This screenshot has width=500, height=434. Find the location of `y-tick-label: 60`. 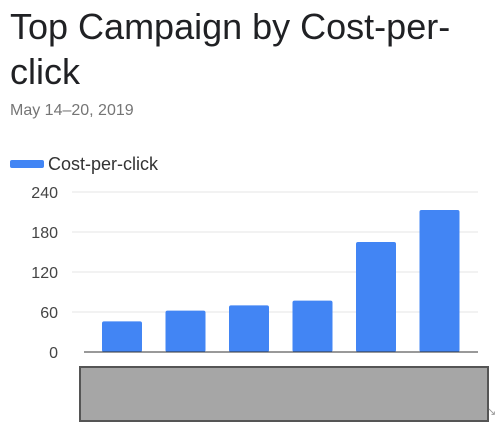

y-tick-label: 60 is located at coordinates (49, 313).